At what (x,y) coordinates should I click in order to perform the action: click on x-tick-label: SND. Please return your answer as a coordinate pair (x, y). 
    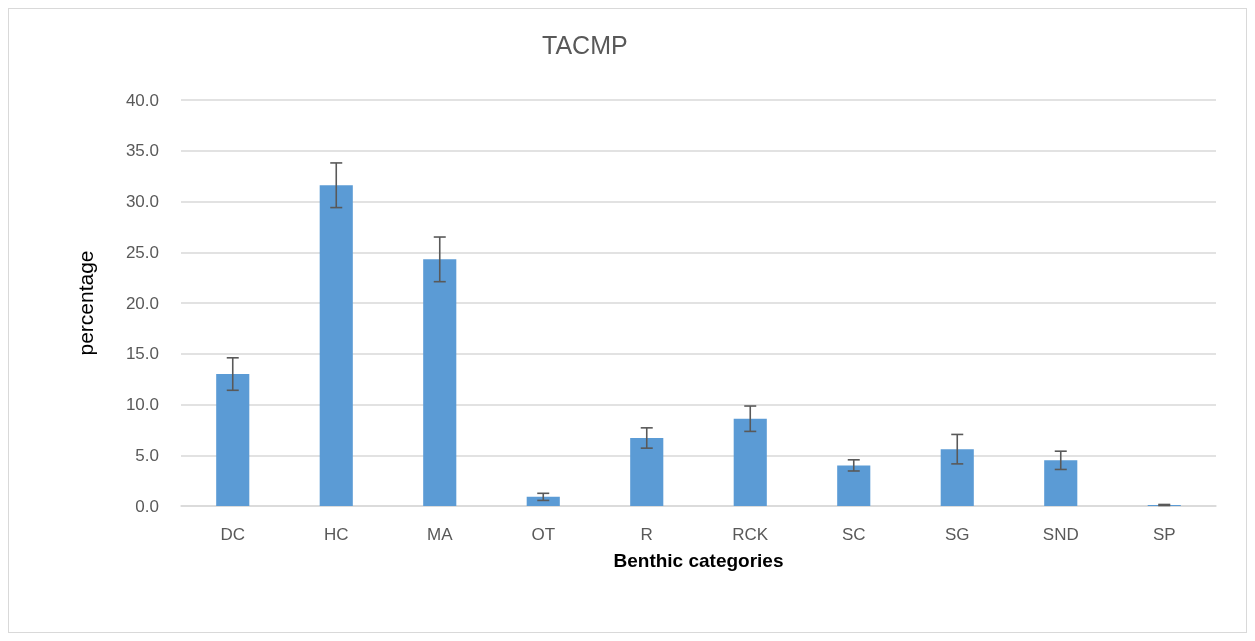
    Looking at the image, I should click on (1060, 534).